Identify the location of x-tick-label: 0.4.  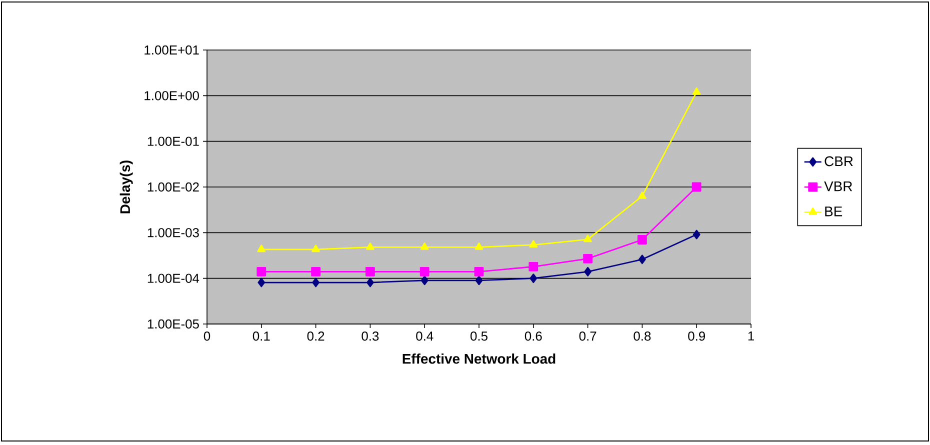
(425, 336).